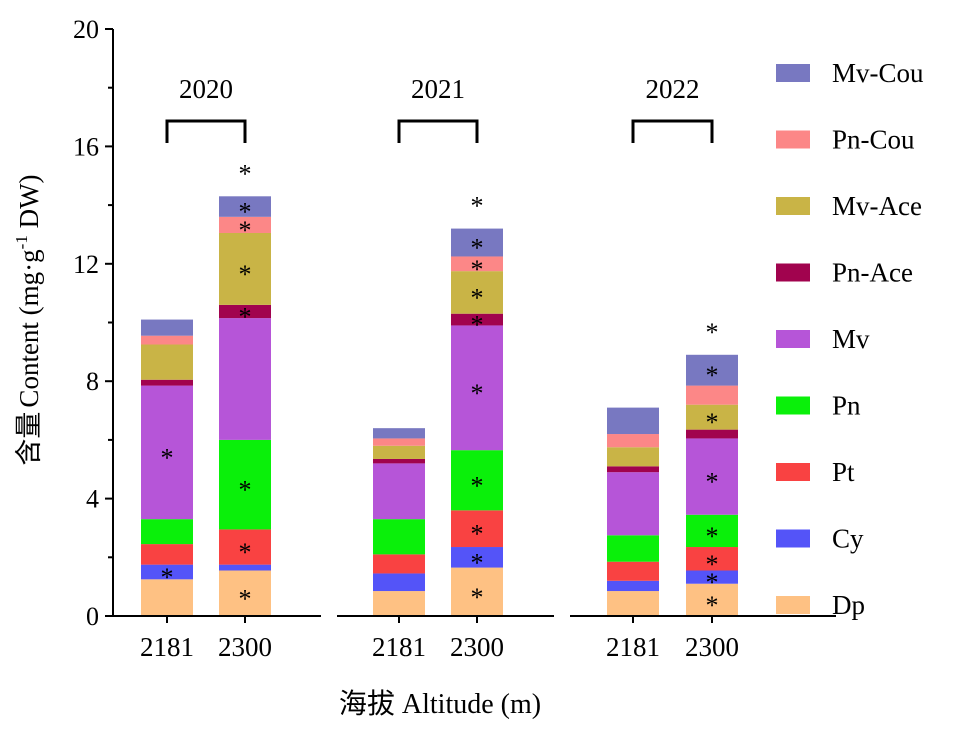 The image size is (962, 737). I want to click on legend-label: Pn, so click(846, 406).